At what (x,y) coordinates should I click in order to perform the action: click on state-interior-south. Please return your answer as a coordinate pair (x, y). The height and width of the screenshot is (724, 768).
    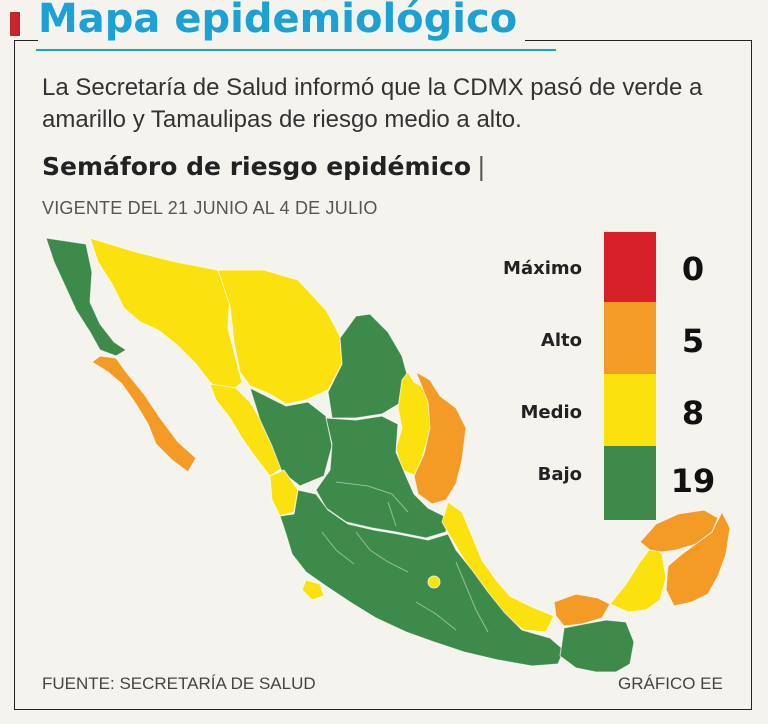
    Looking at the image, I should click on (422, 578).